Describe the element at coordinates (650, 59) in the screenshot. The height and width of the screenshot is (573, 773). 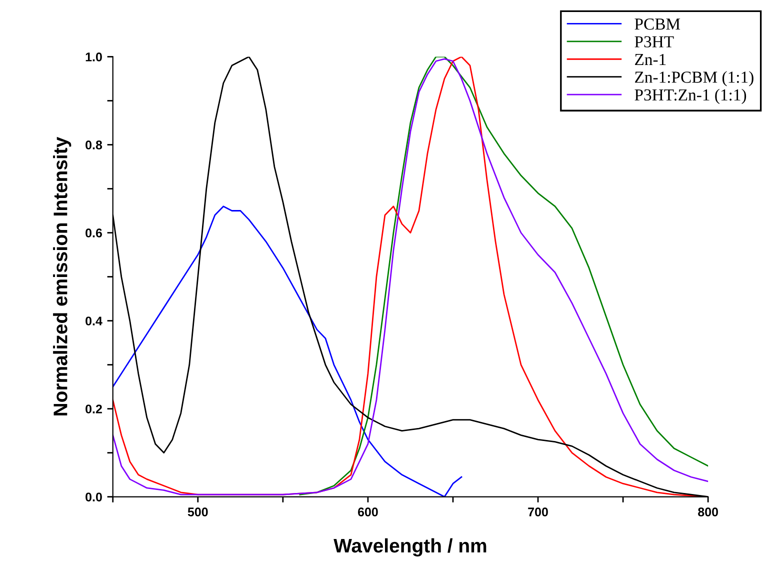
I see `legend-label: Zn-1` at that location.